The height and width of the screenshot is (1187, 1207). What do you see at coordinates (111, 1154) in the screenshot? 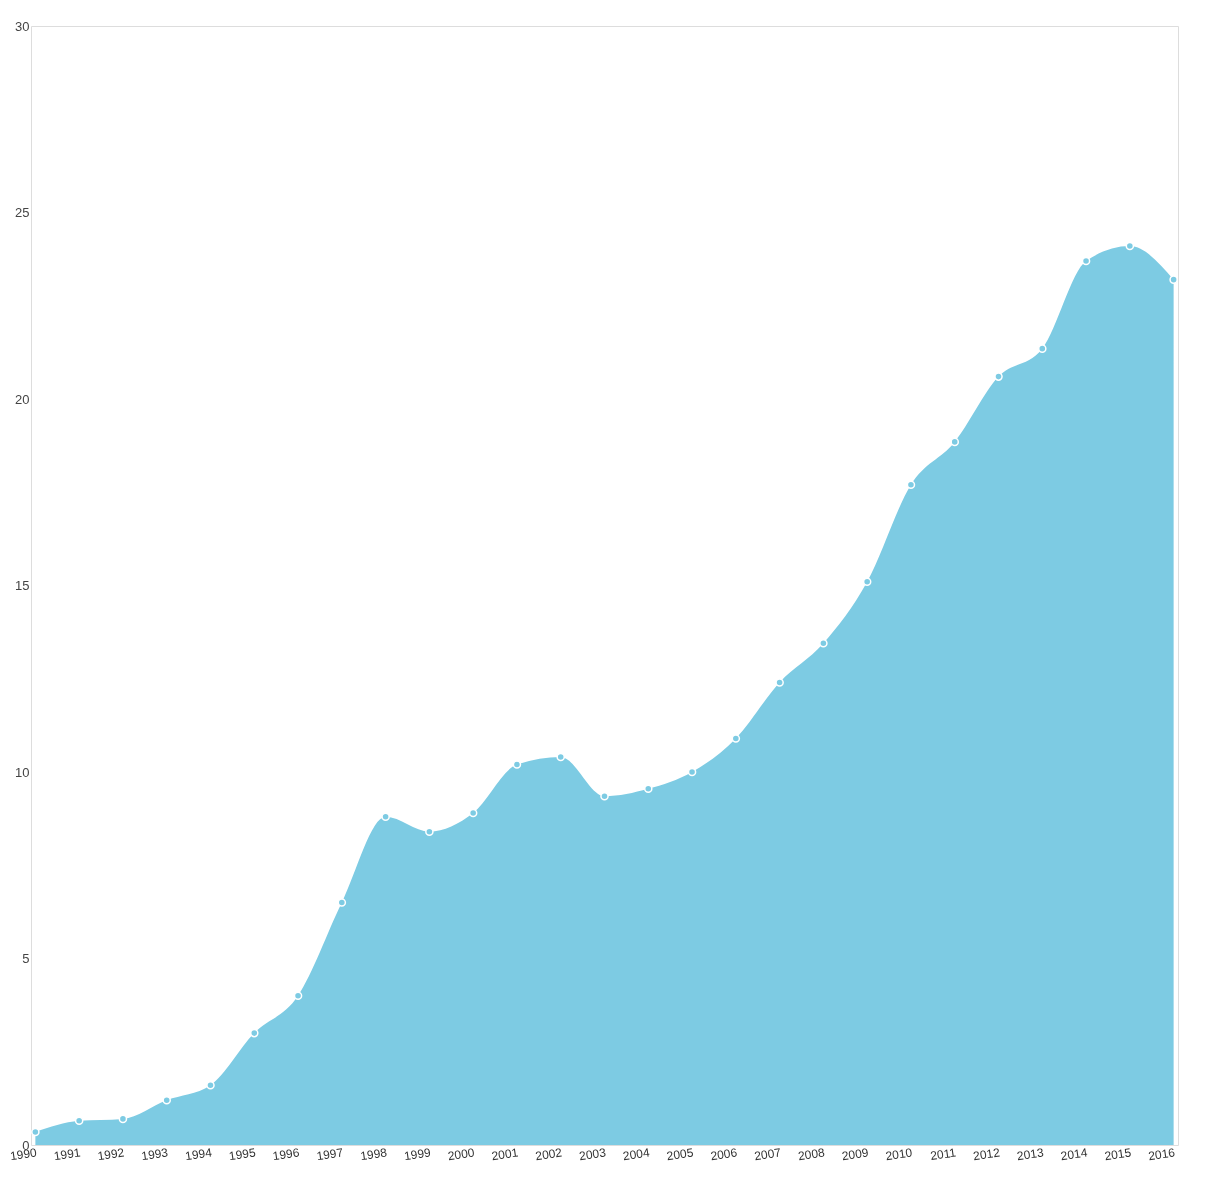
I see `x-tick-label: 1992` at bounding box center [111, 1154].